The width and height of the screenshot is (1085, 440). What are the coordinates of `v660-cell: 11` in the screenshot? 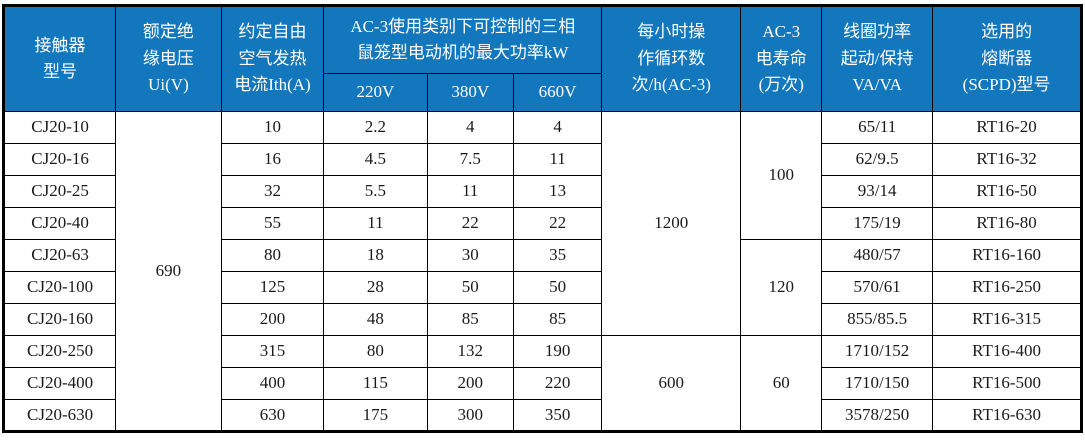 It's located at (557, 159).